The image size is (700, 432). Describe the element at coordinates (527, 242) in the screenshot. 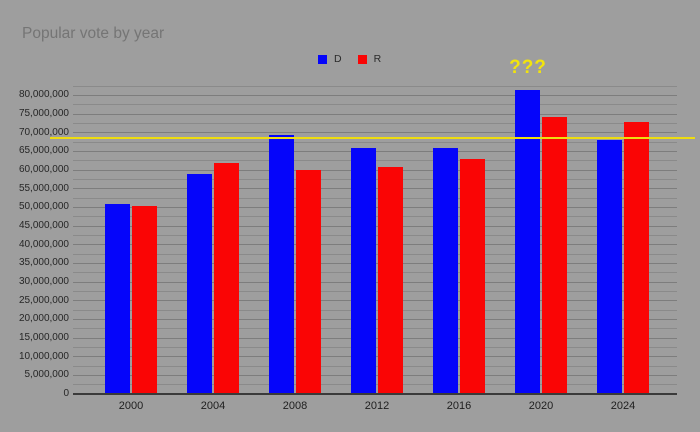

I see `bar-d-2020` at that location.